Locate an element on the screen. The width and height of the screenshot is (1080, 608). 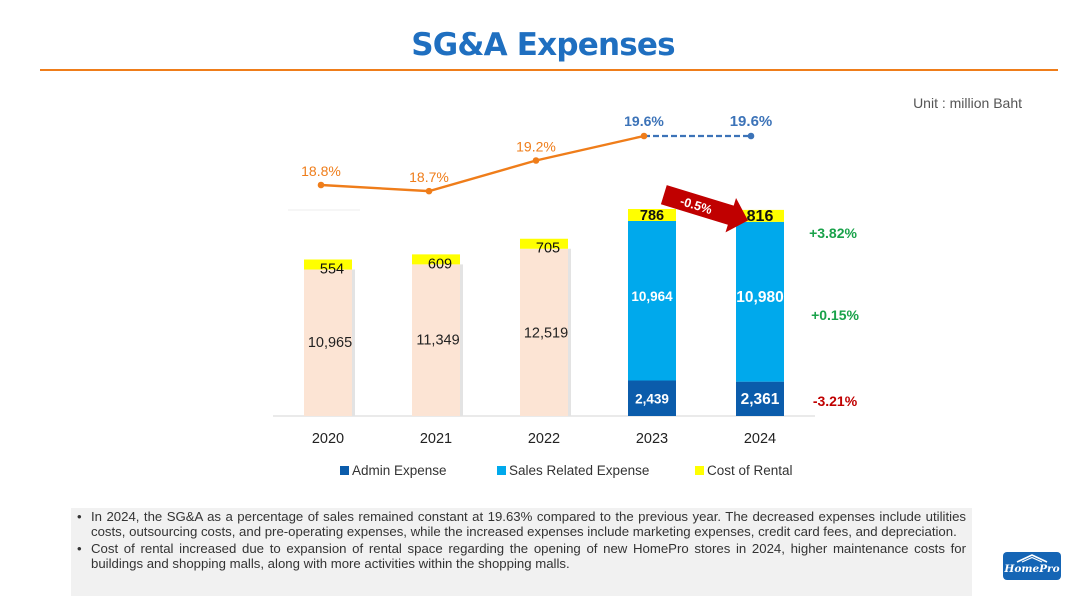
bar-label-rental: 705 is located at coordinates (548, 249).